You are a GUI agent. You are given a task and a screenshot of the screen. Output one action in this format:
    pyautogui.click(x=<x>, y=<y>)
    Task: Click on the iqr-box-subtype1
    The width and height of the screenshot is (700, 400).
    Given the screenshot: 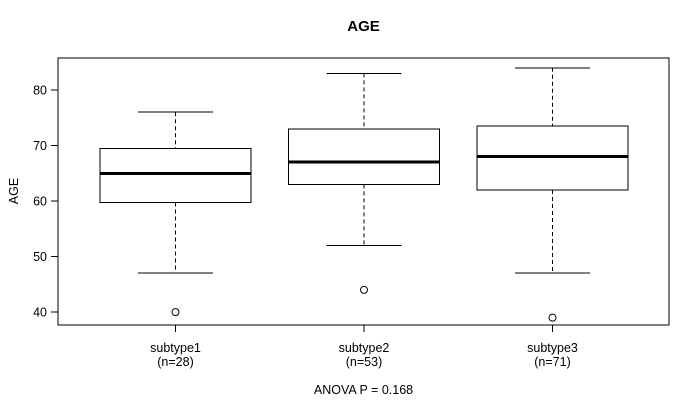 What is the action you would take?
    pyautogui.click(x=175, y=175)
    